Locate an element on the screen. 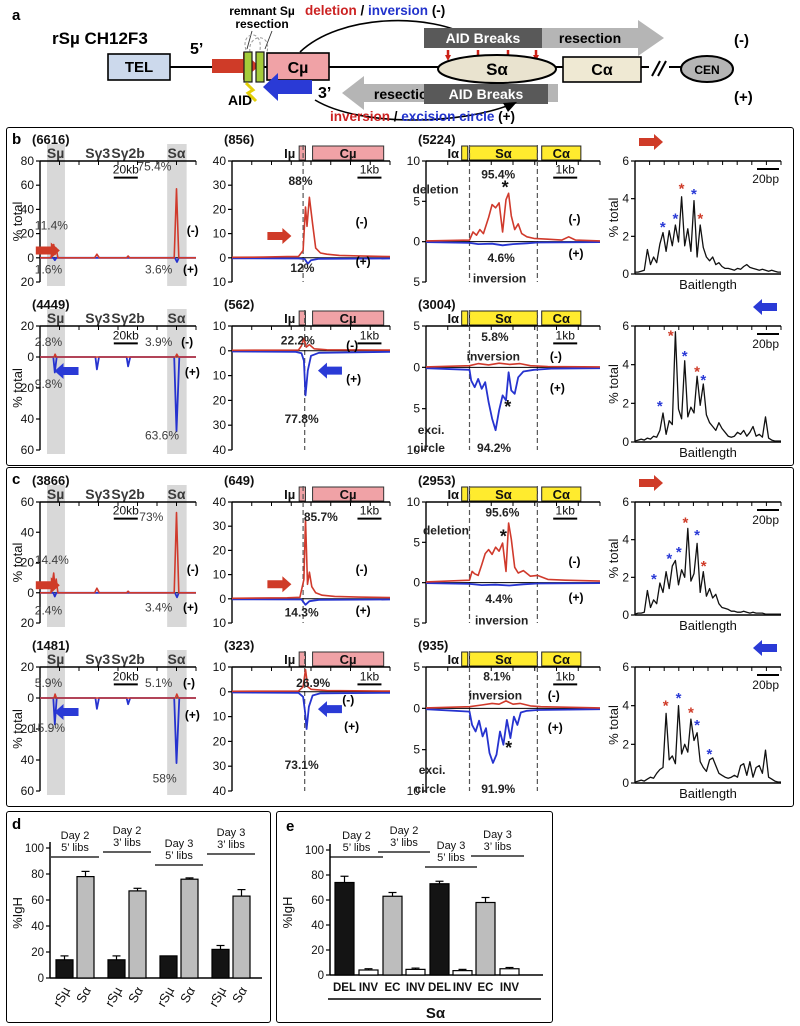 The image size is (800, 1026). svg-text: Sµ is located at coordinates (55, 318).